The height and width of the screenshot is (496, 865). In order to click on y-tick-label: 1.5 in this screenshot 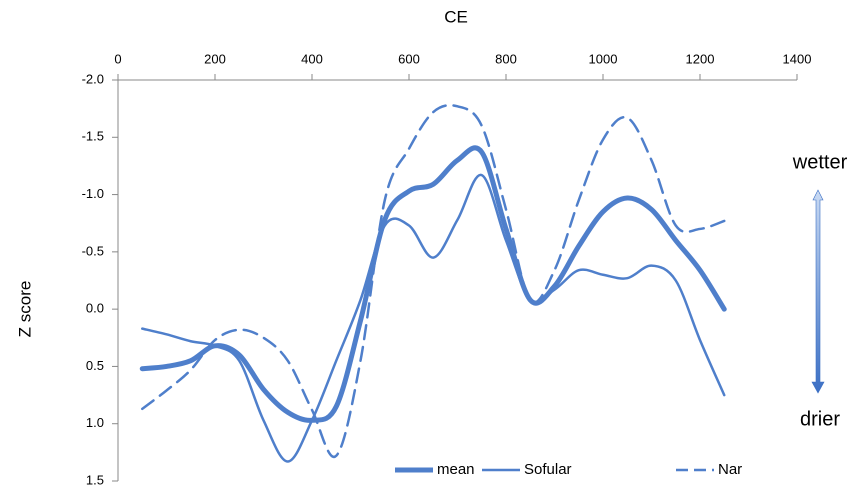, I will do `click(95, 479)`.